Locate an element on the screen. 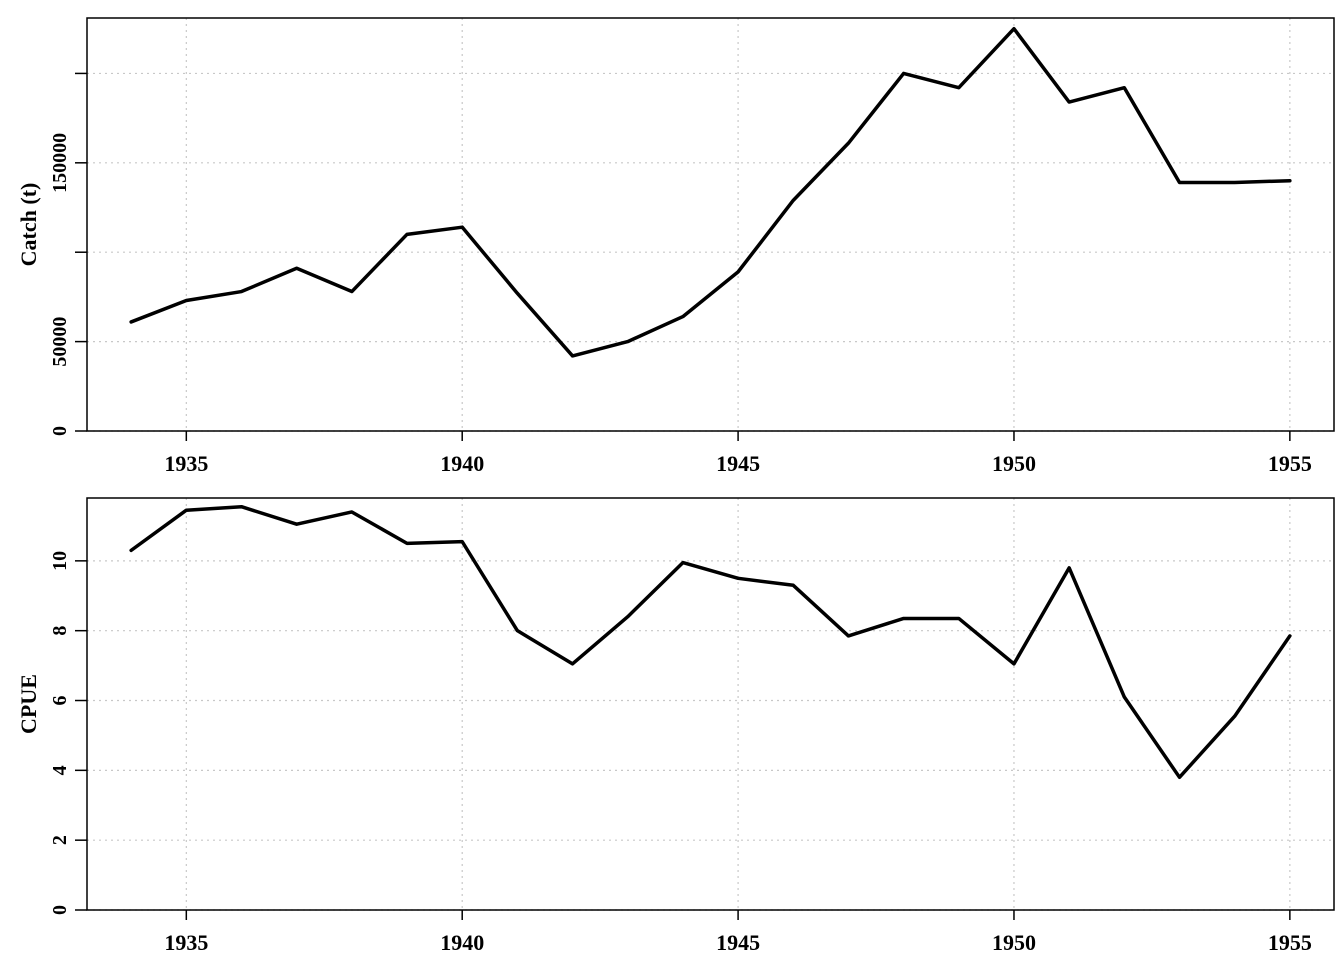  cpue-y-tick-label: 4 is located at coordinates (60, 770).